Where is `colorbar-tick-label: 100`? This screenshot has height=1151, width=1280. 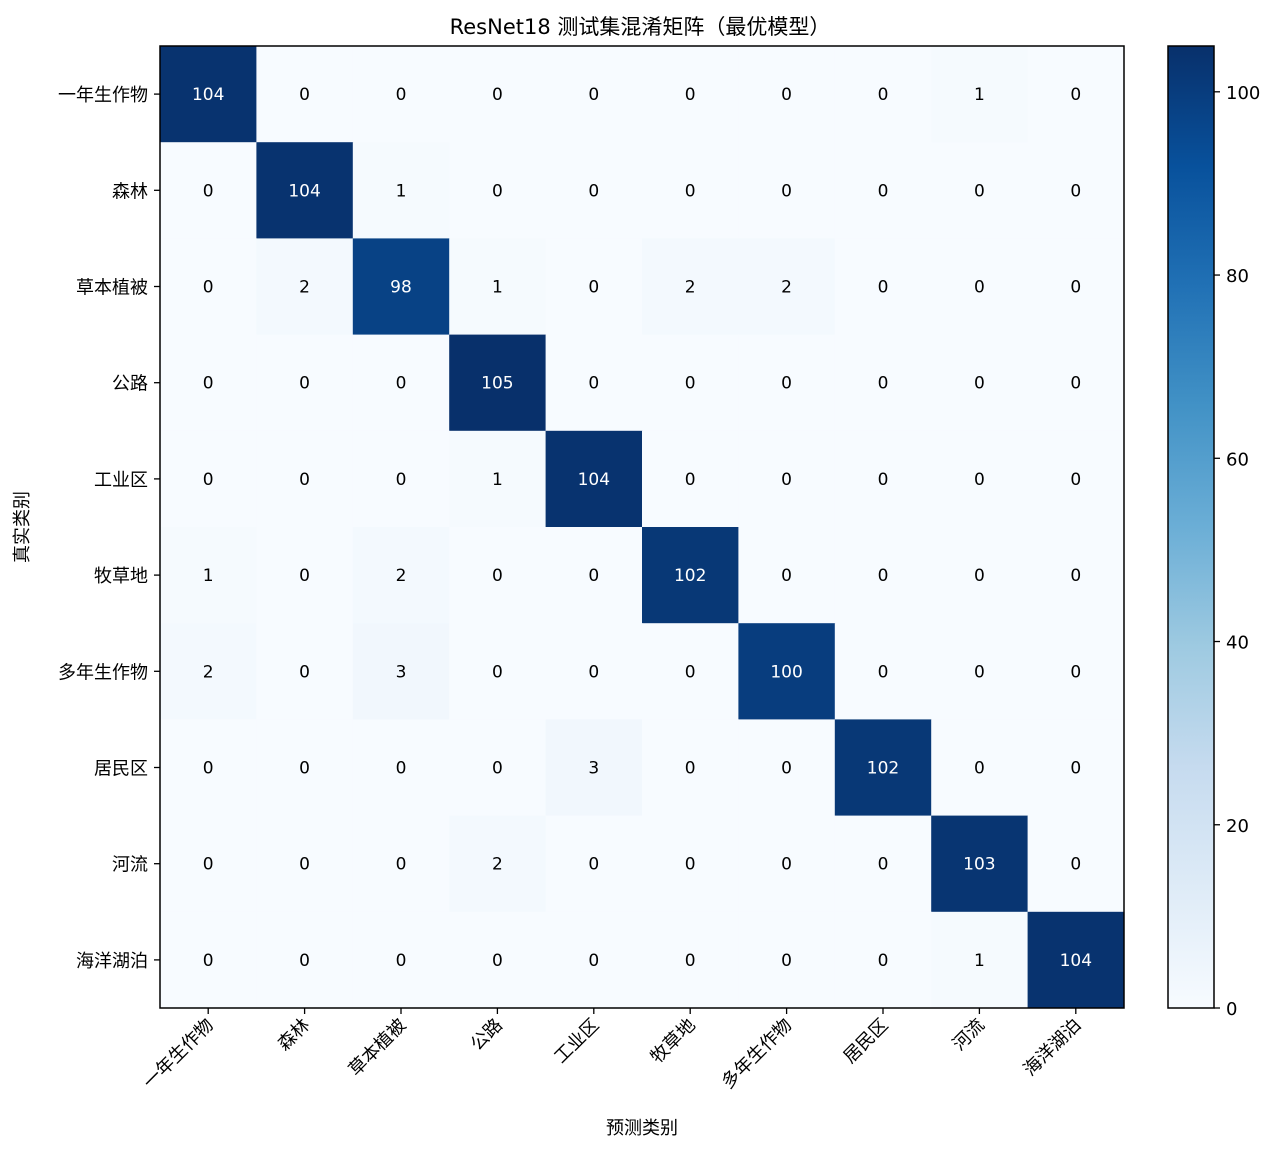 colorbar-tick-label: 100 is located at coordinates (1243, 93).